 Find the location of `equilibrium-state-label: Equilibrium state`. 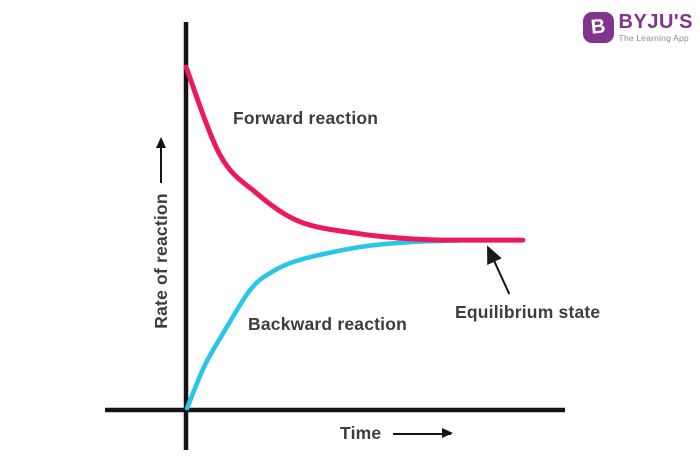

equilibrium-state-label: Equilibrium state is located at coordinates (528, 312).